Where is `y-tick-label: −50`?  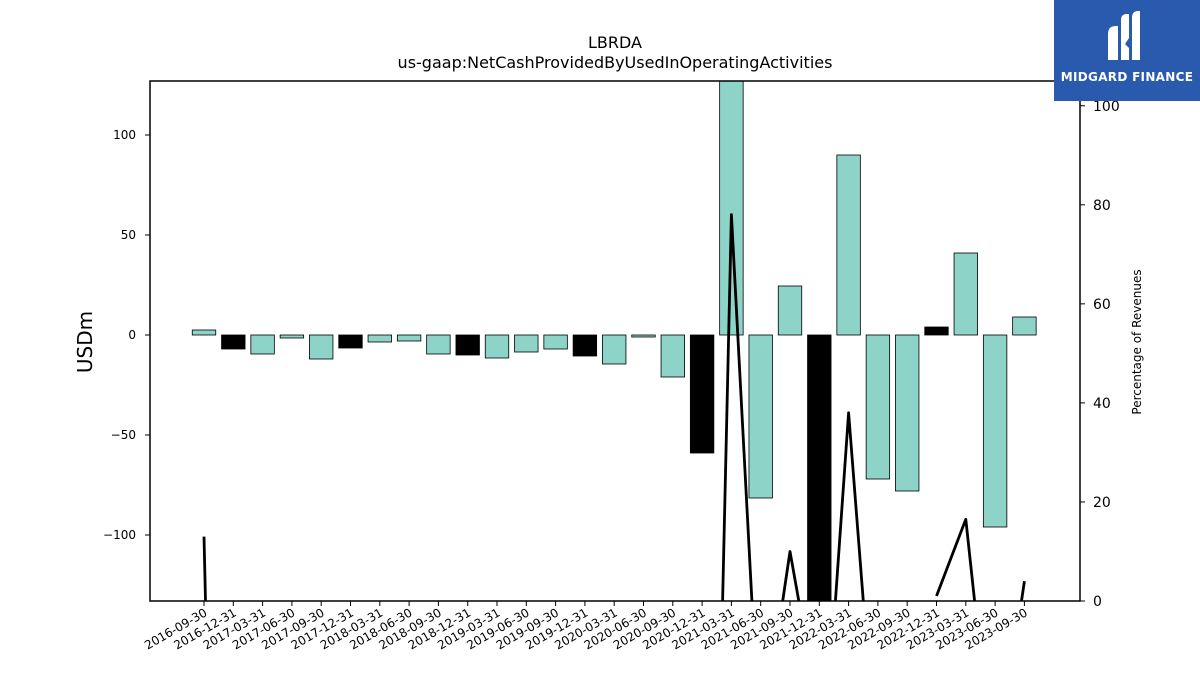
y-tick-label: −50 is located at coordinates (123, 435).